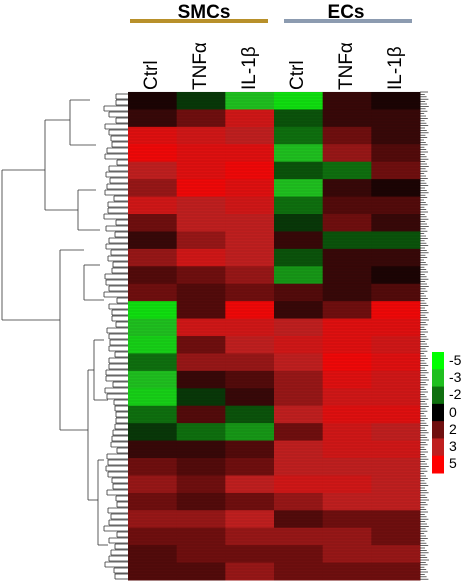 This screenshot has height=582, width=474. What do you see at coordinates (348, 21) in the screenshot?
I see `group-bar-ecs` at bounding box center [348, 21].